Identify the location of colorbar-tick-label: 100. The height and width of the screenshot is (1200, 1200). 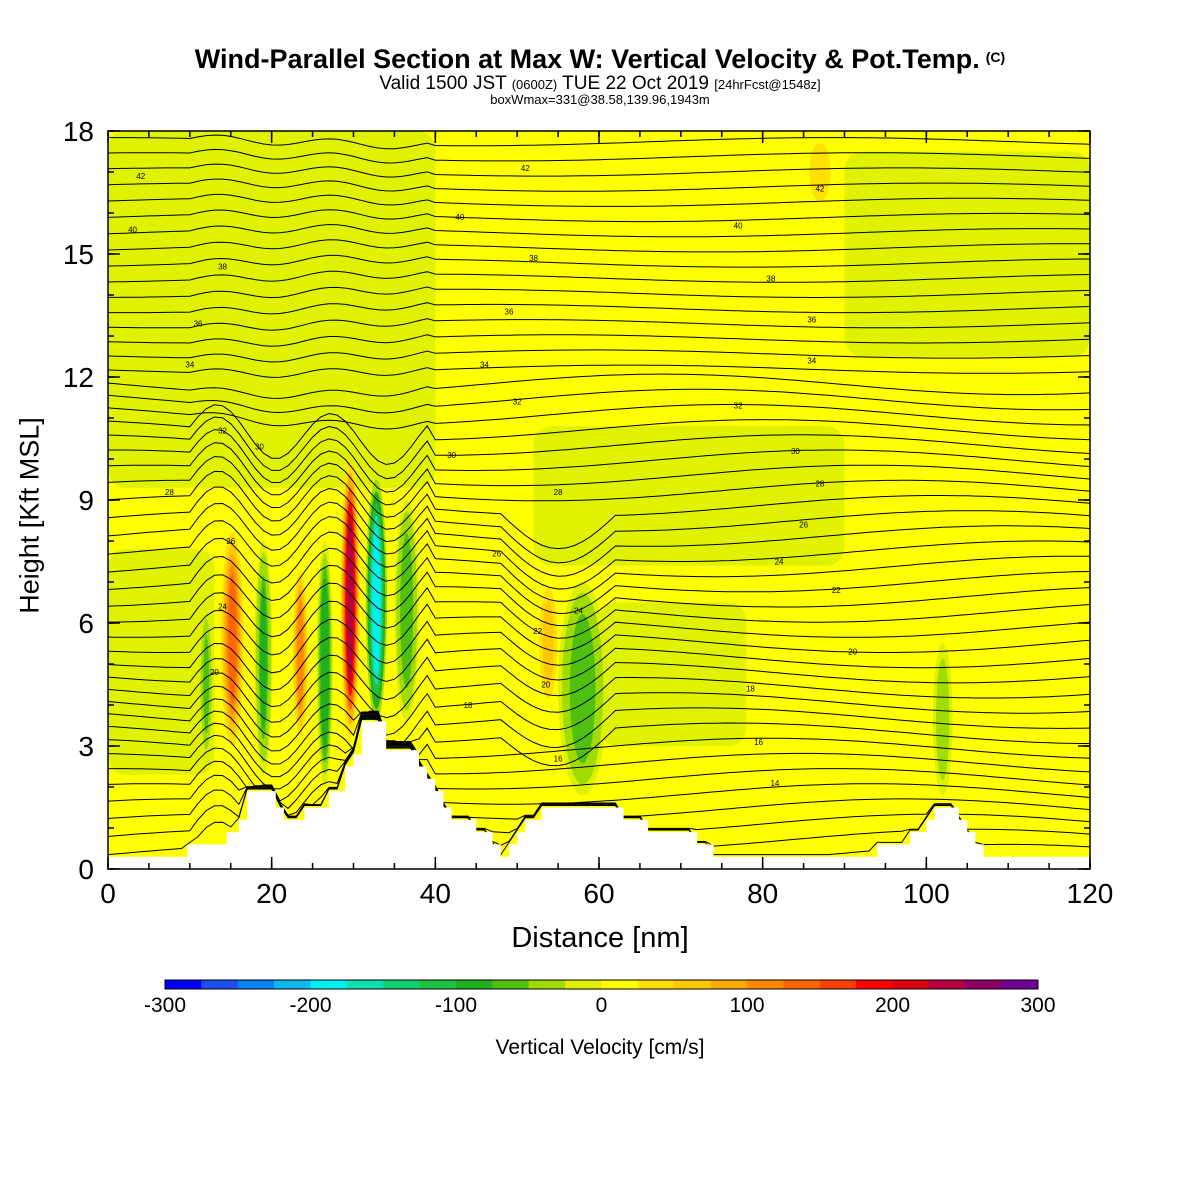
(746, 1005).